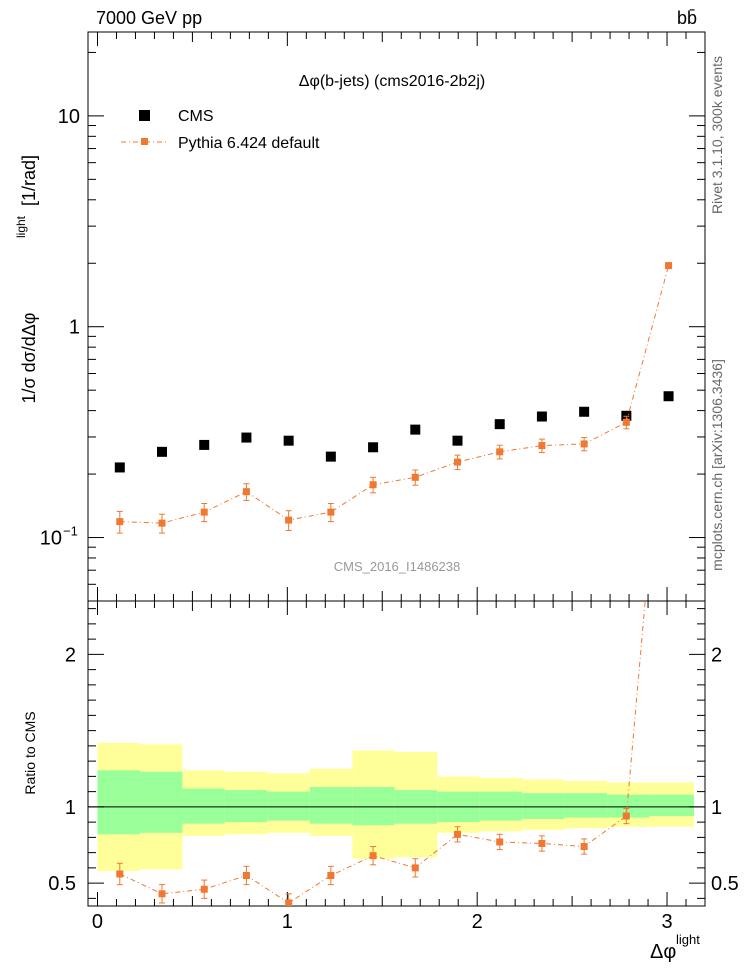 This screenshot has width=746, height=972. I want to click on legend: CMS Pythia 6.424 default, so click(220, 130).